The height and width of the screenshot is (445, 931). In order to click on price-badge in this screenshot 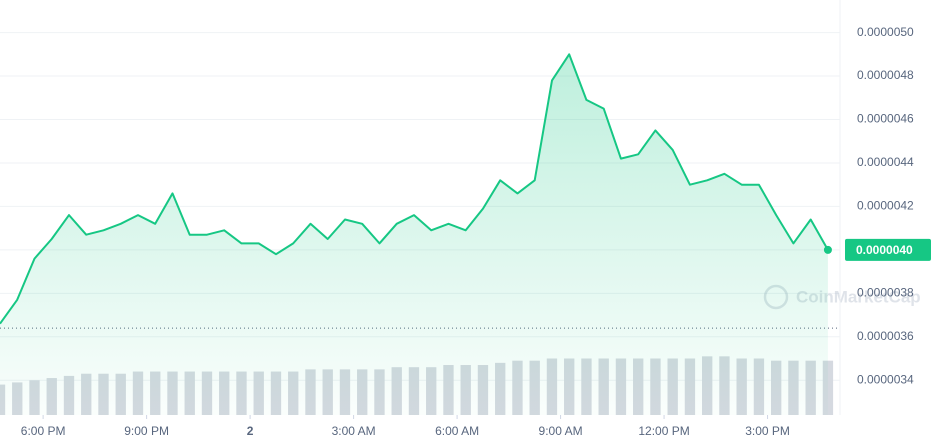, I will do `click(888, 249)`.